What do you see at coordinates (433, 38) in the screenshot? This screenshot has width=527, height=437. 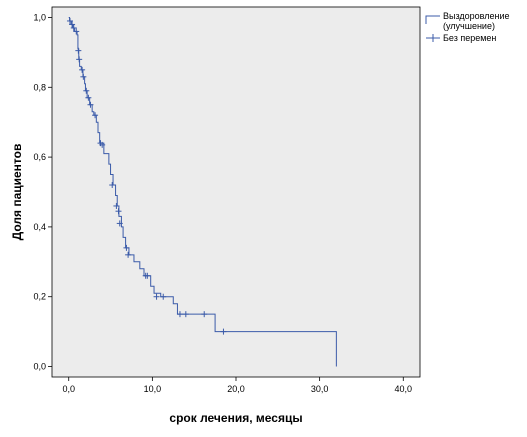 I see `legend-symbol-censor` at bounding box center [433, 38].